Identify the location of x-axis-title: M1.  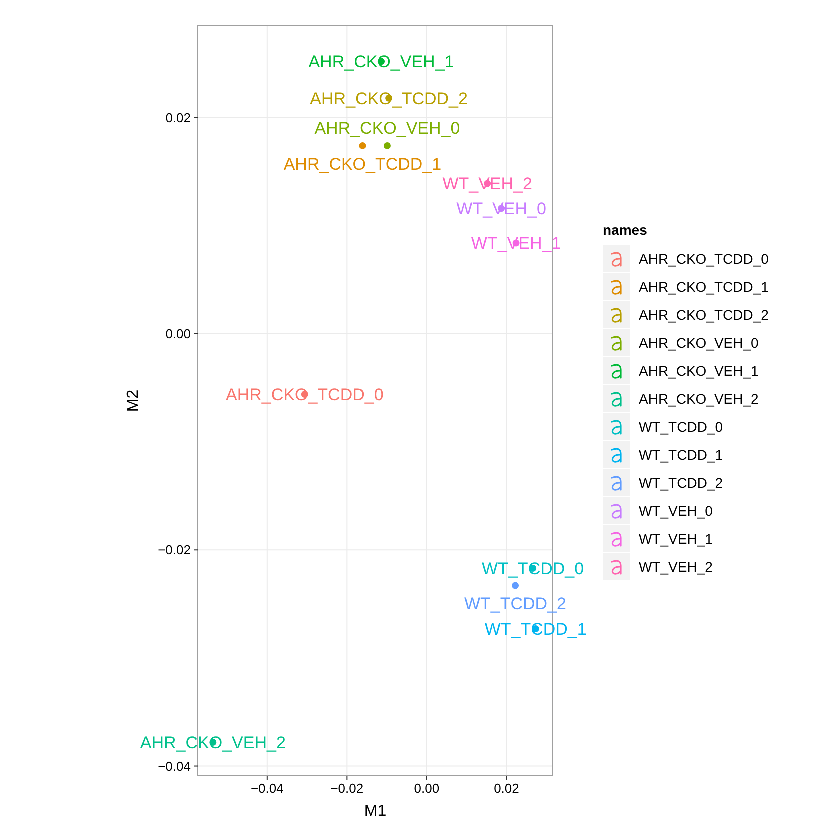
(375, 810).